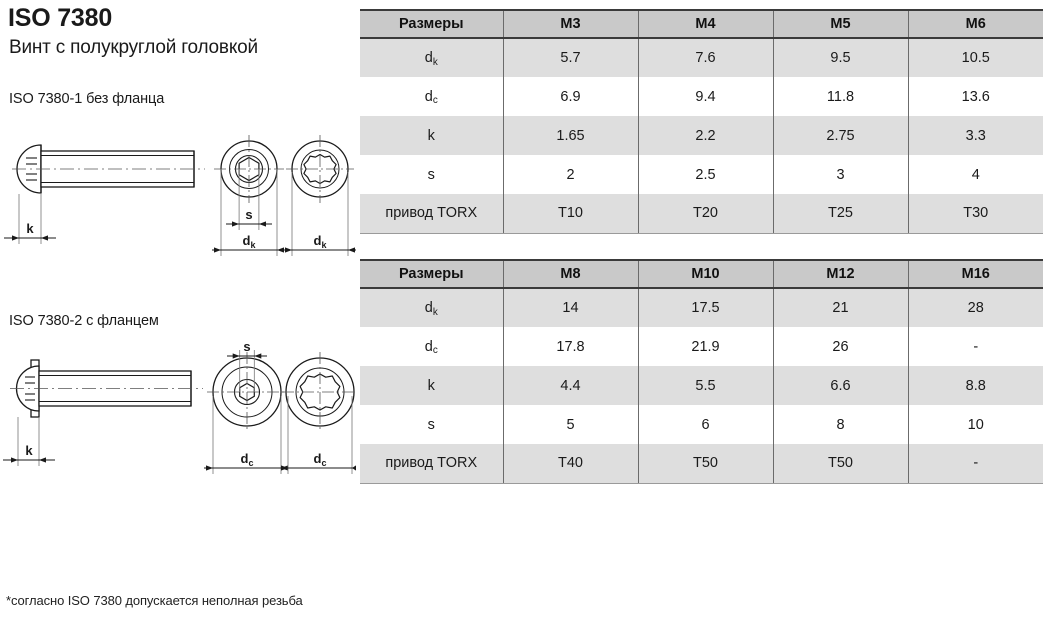 The image size is (1046, 624). What do you see at coordinates (87, 99) in the screenshot?
I see `variant-1-heading: ISO 7380-1 без фланца` at bounding box center [87, 99].